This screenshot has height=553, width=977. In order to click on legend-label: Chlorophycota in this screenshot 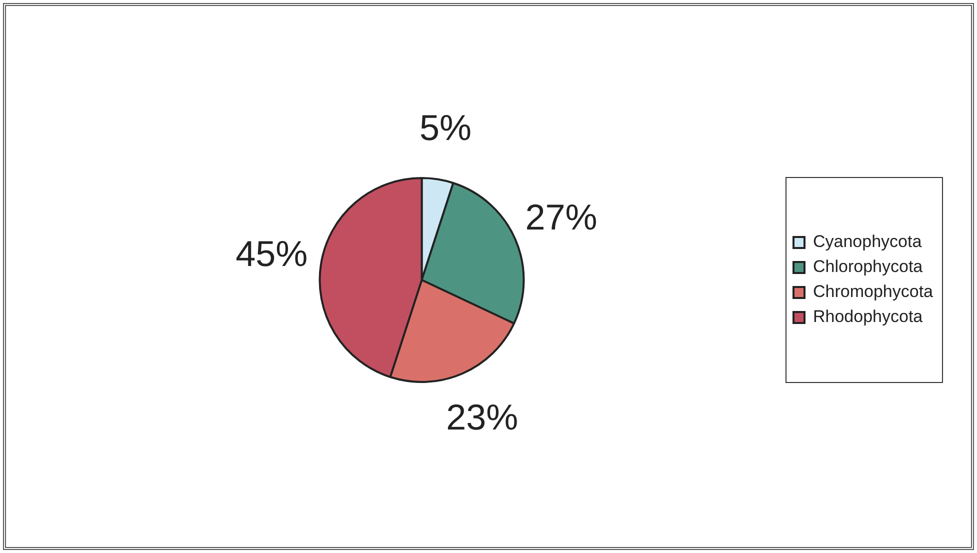, I will do `click(868, 266)`.